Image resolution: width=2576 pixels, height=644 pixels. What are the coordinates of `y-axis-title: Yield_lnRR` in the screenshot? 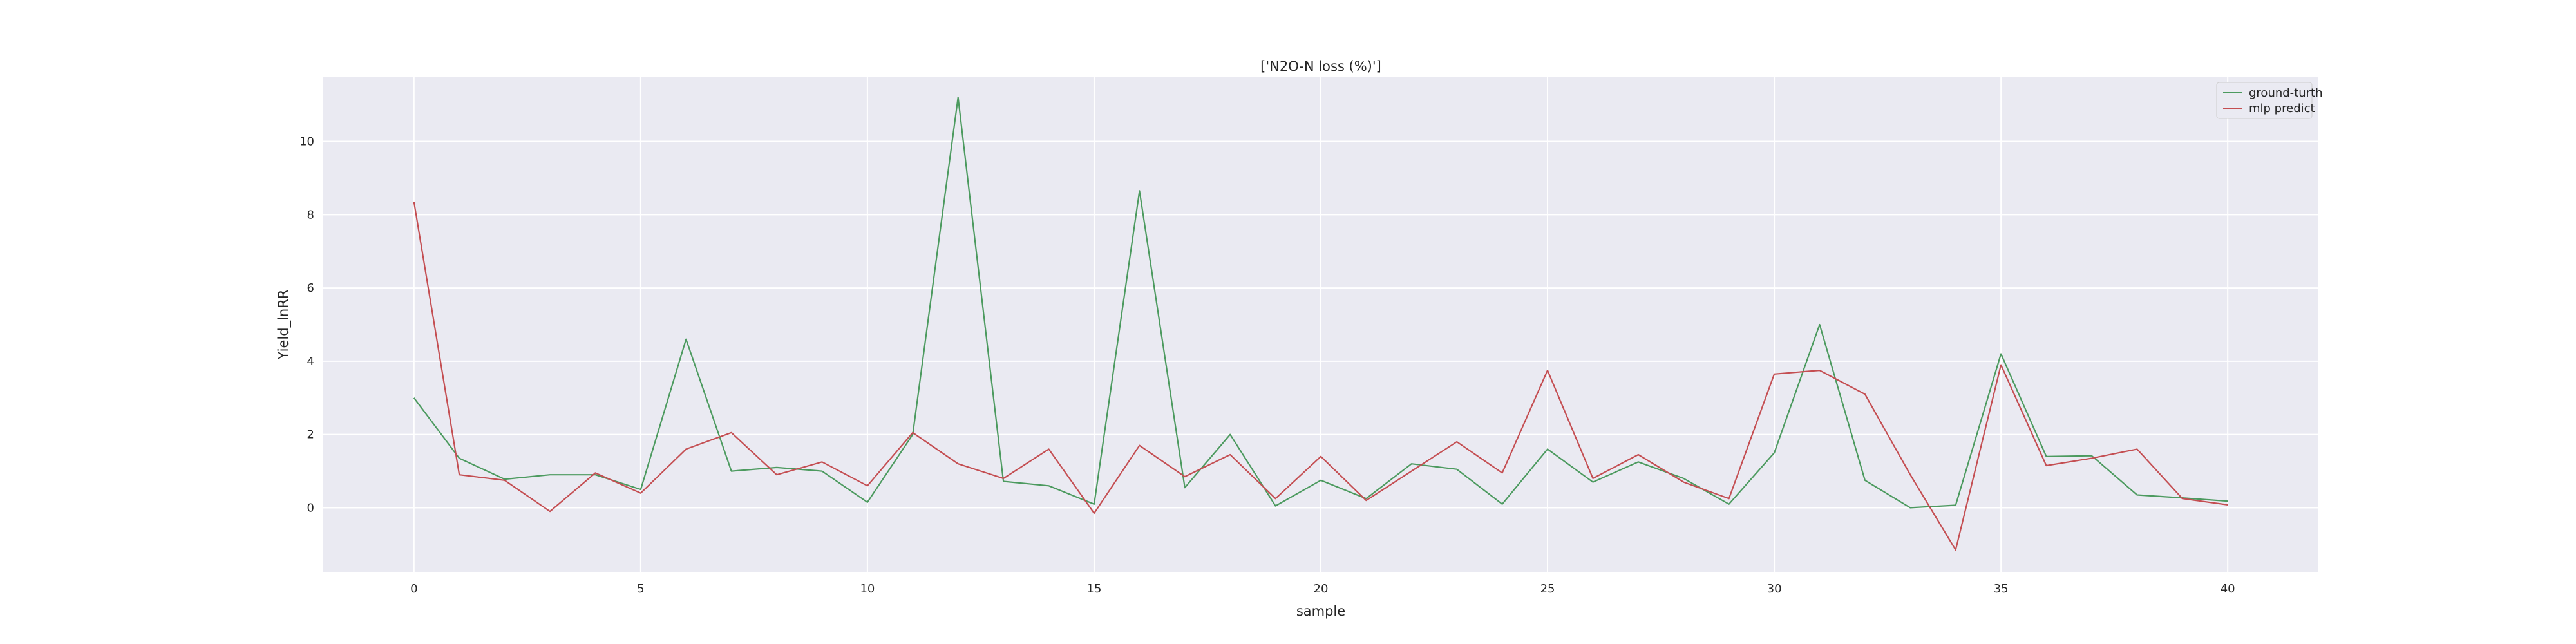 It's located at (284, 326).